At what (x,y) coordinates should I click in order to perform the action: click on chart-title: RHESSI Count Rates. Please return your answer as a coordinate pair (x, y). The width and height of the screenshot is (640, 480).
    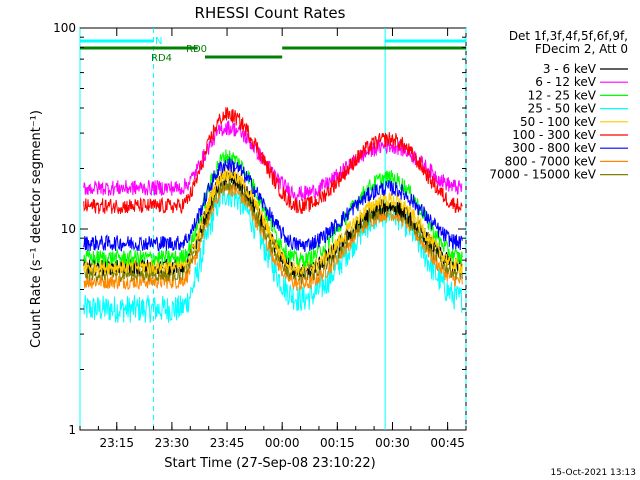
    Looking at the image, I should click on (270, 13).